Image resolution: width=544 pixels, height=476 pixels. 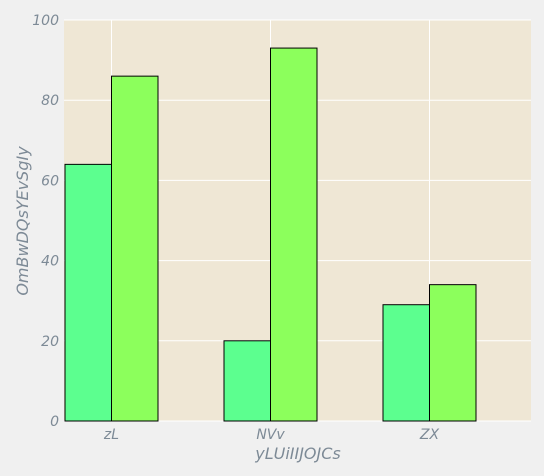 I want to click on y-tick-label: 80, so click(x=50, y=101).